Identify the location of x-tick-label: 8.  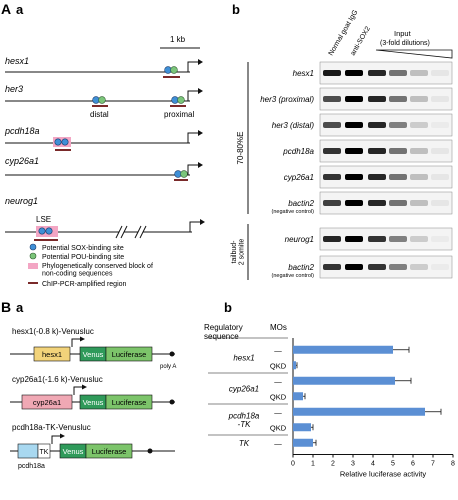
(453, 464).